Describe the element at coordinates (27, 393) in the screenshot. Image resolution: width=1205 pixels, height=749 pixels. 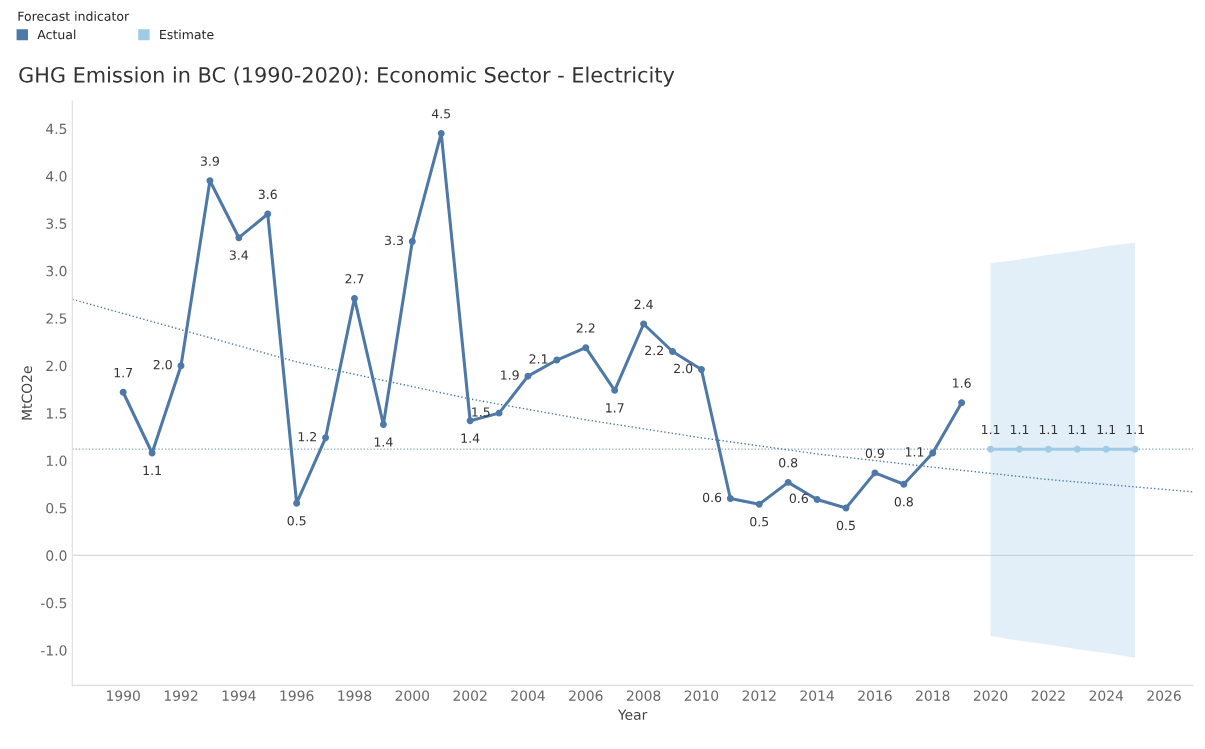
I see `y-axis-title: MtCO2e` at that location.